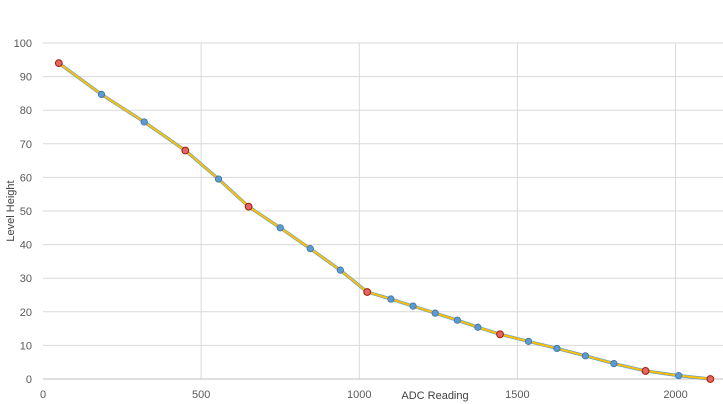 This screenshot has height=404, width=723. Describe the element at coordinates (675, 395) in the screenshot. I see `x-tick-label: 2000` at that location.